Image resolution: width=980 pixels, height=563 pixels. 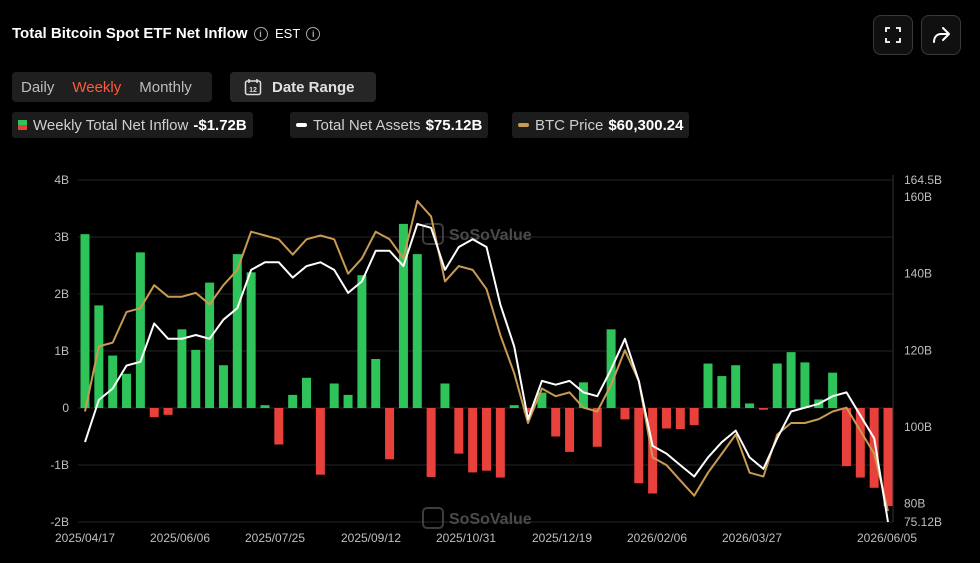 I want to click on calendar-day-text: 12, so click(x=253, y=90).